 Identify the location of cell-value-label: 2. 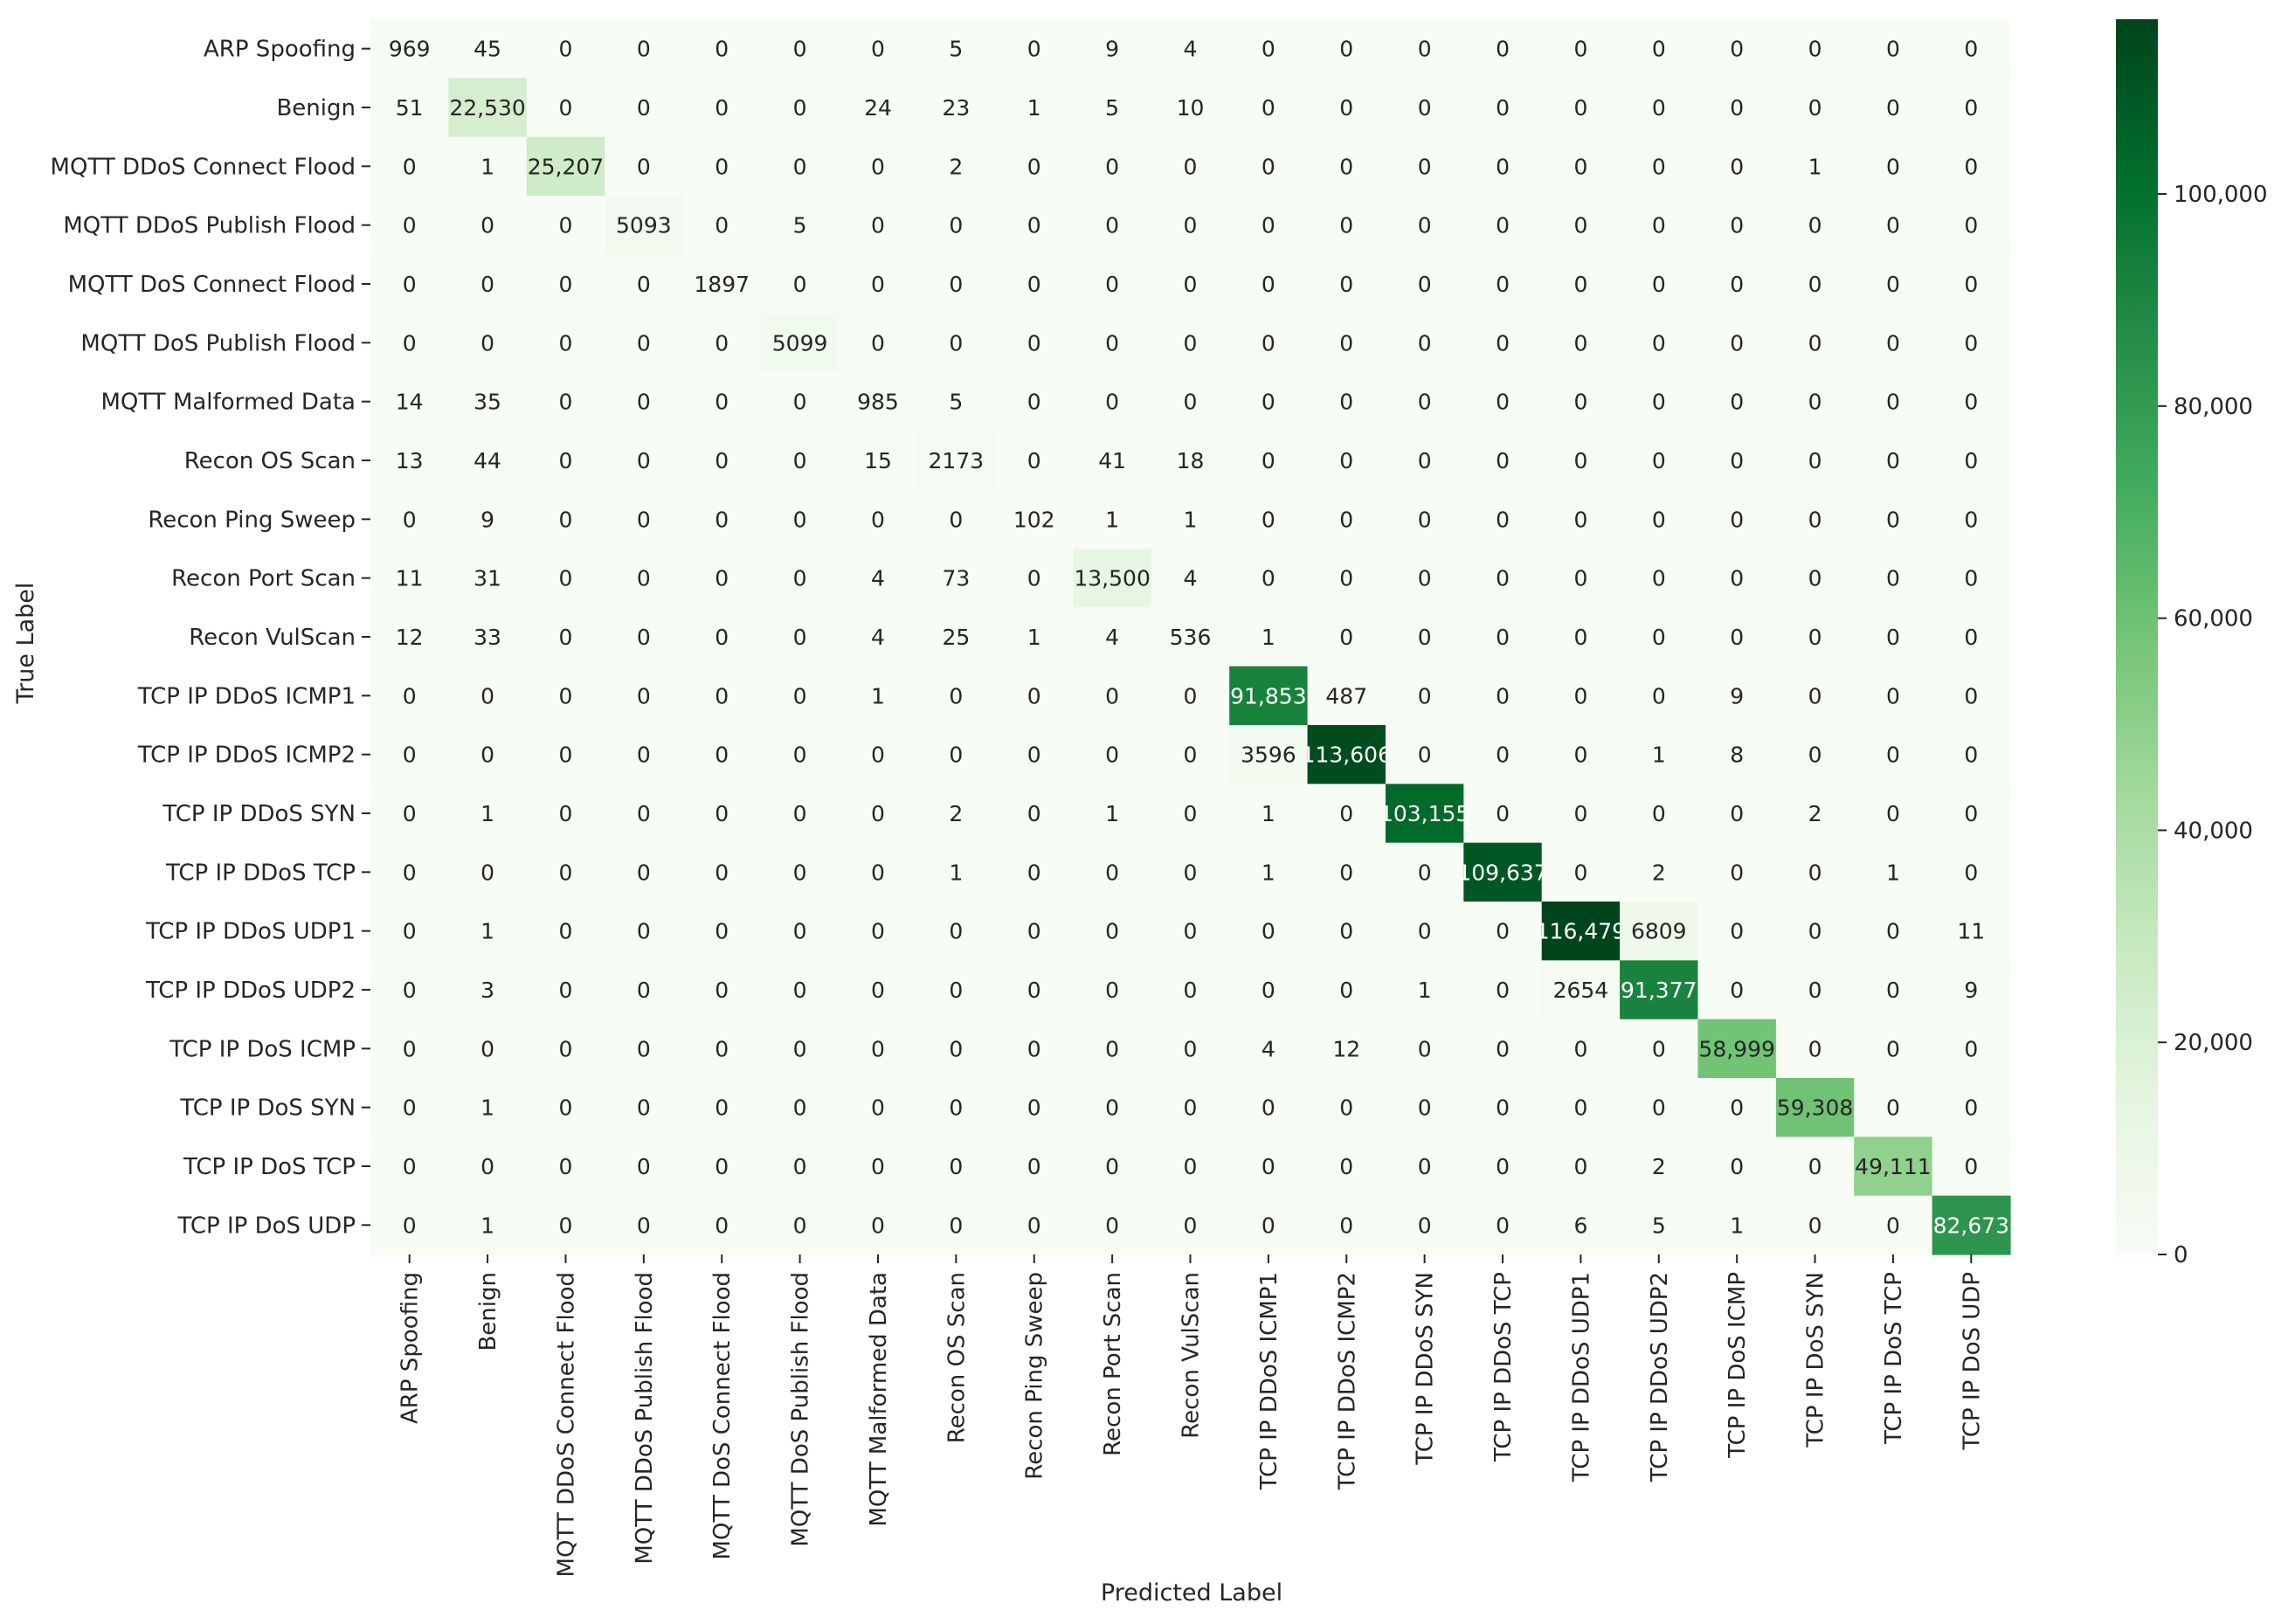
(1659, 872).